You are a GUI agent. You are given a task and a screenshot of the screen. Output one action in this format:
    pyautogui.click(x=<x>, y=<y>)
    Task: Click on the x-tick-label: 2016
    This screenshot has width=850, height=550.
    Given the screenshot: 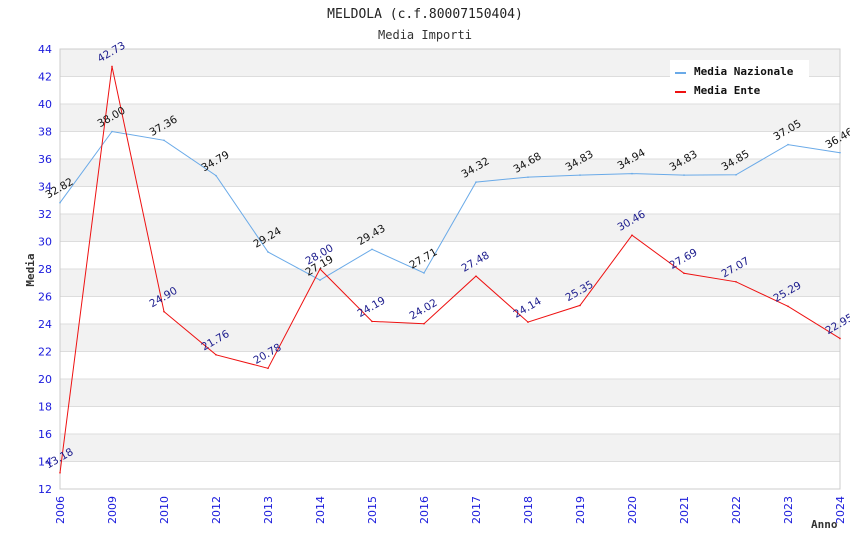 What is the action you would take?
    pyautogui.click(x=424, y=510)
    